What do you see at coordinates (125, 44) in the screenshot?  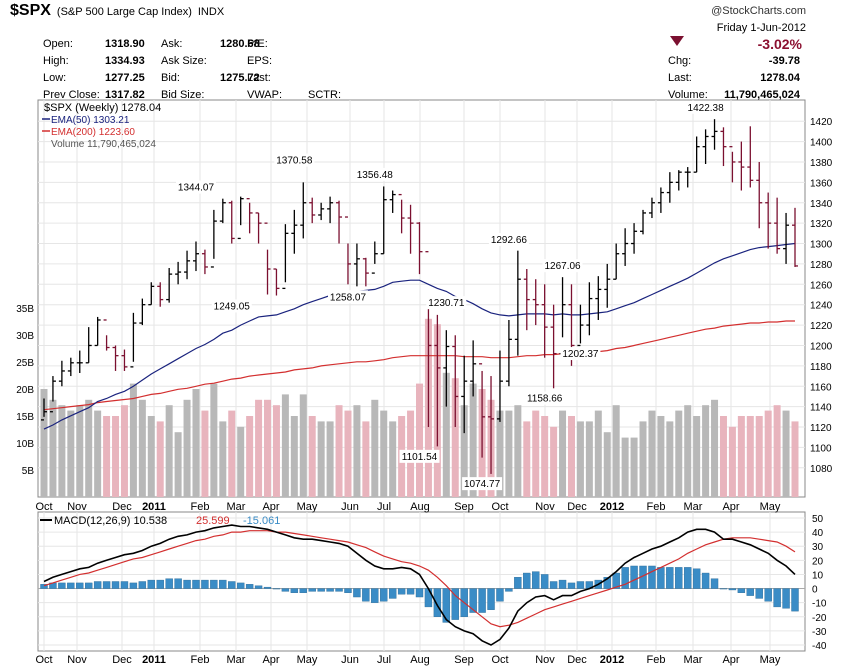 I see `open-value: 1318.90` at bounding box center [125, 44].